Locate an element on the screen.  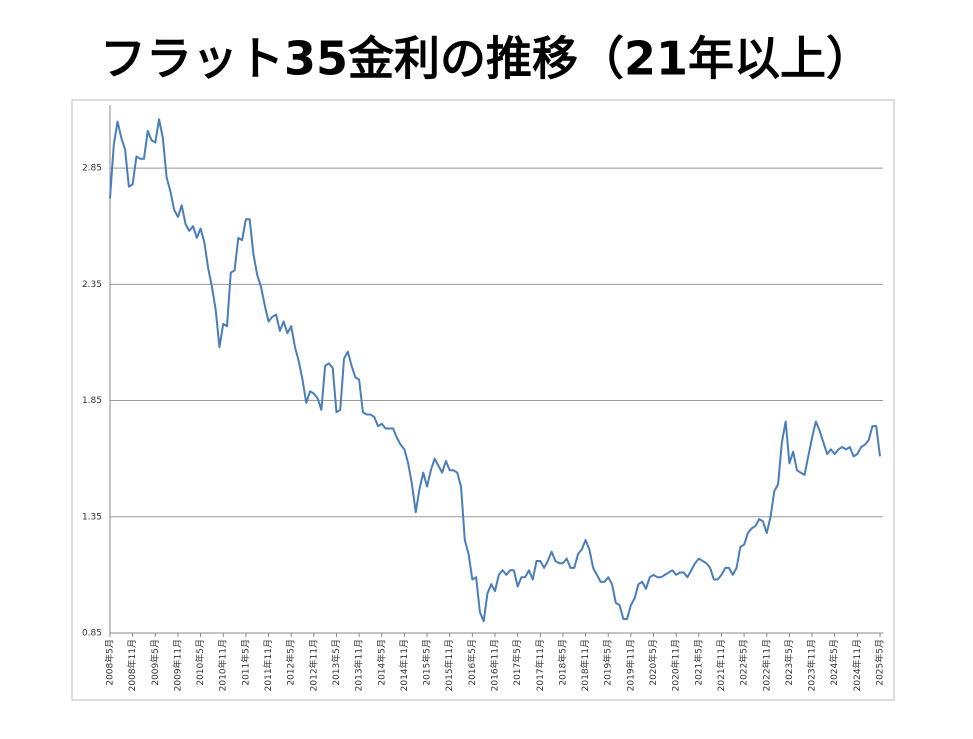
x-tick-label: 2025年5月 is located at coordinates (880, 662).